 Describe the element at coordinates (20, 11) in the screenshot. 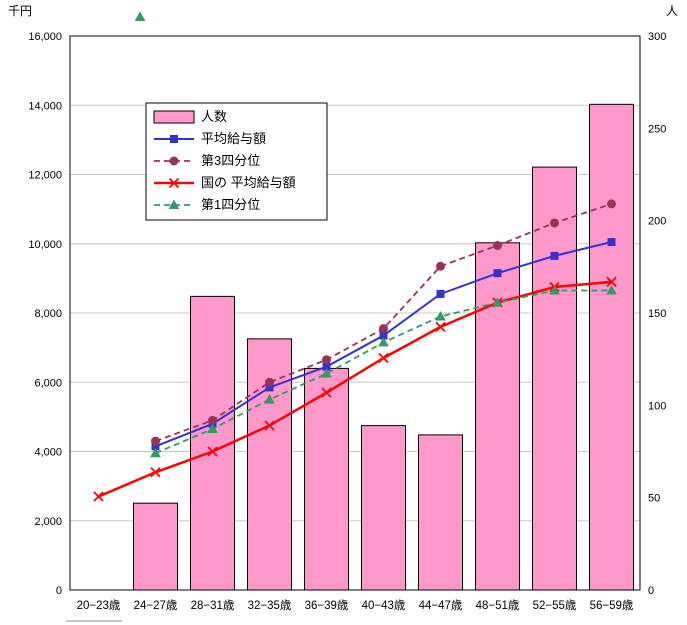

I see `left-axis-title: 千円` at that location.